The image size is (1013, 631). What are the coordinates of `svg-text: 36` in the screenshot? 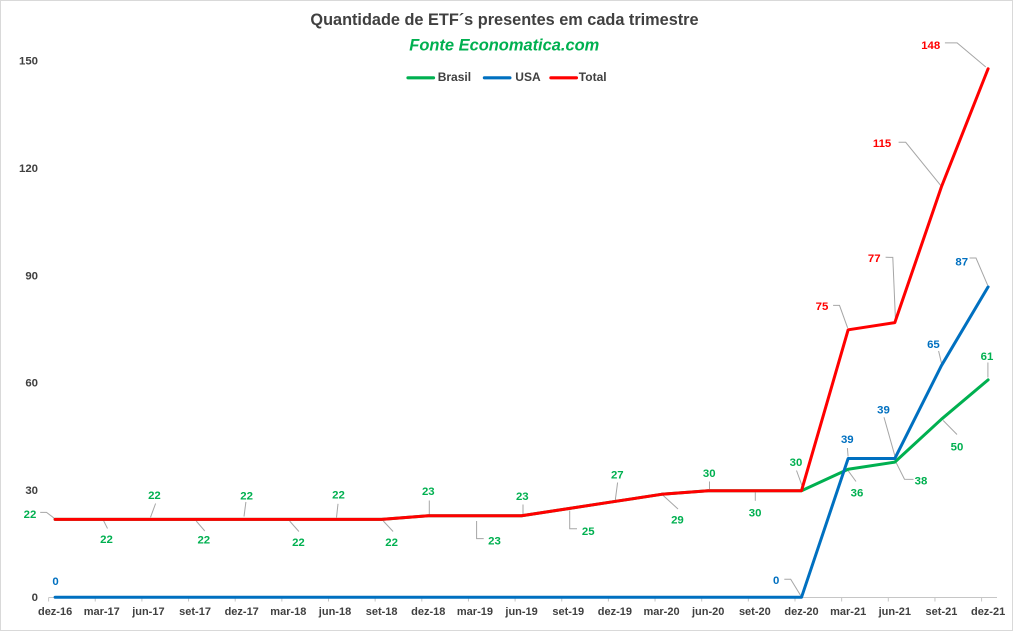 It's located at (857, 494).